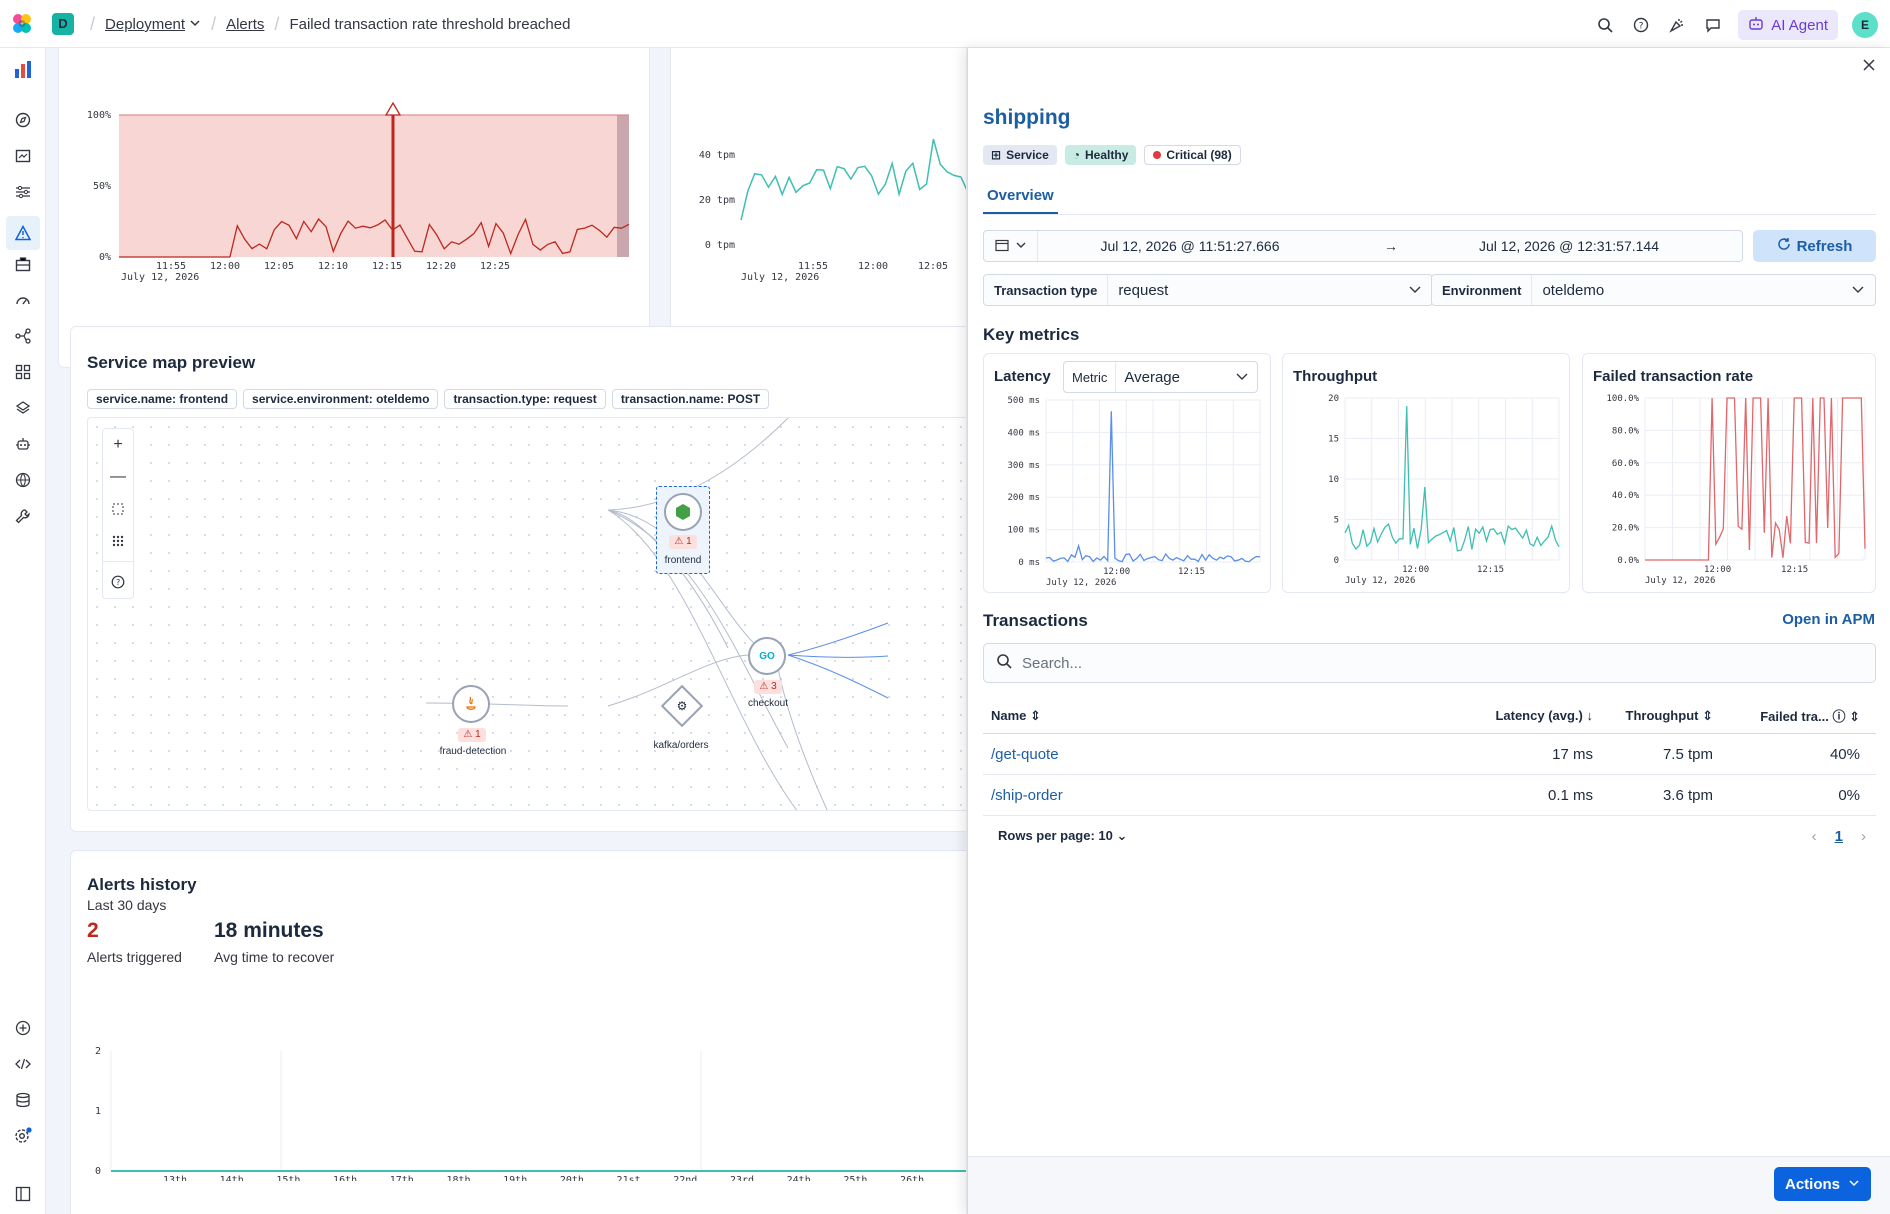 The width and height of the screenshot is (1890, 1214). I want to click on chevron-down-icon: ⌄, so click(1122, 835).